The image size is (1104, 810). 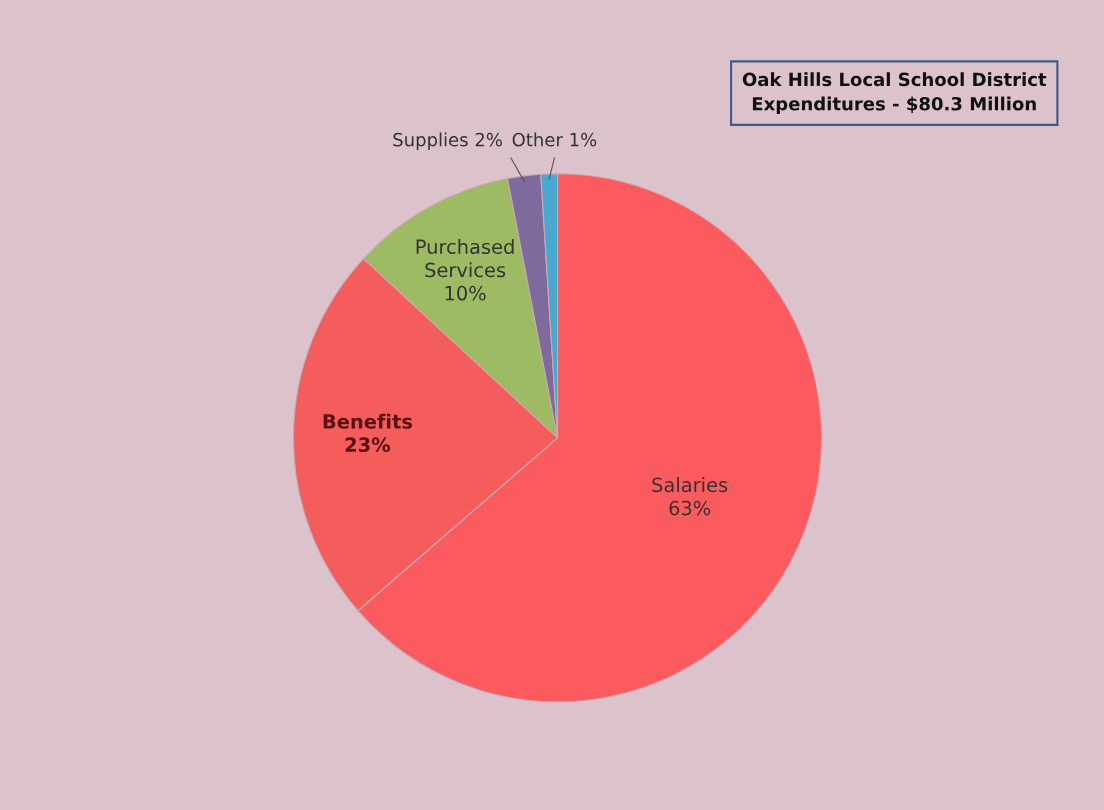 I want to click on text: Oak Hills Local School District Expenditures - $80.3 Million, so click(x=894, y=93).